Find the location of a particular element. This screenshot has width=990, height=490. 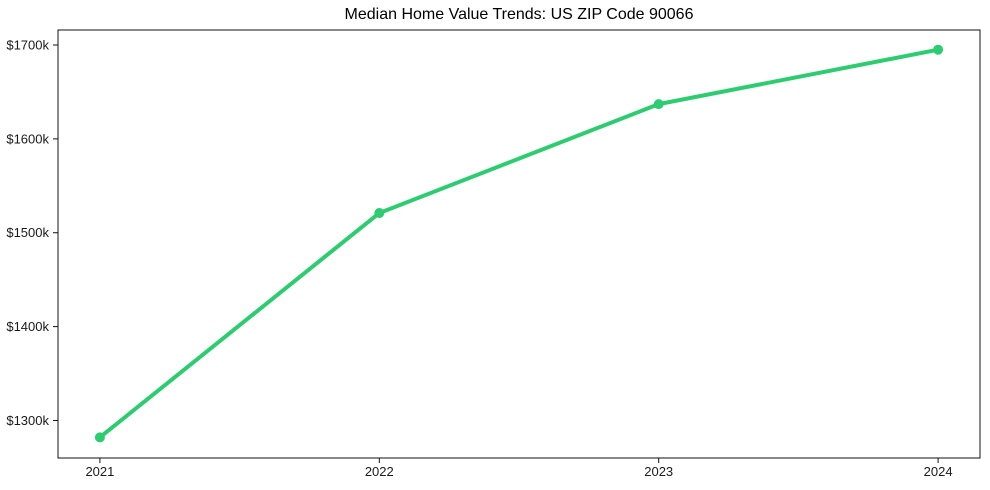

x-tick-label: 2023 is located at coordinates (658, 471).